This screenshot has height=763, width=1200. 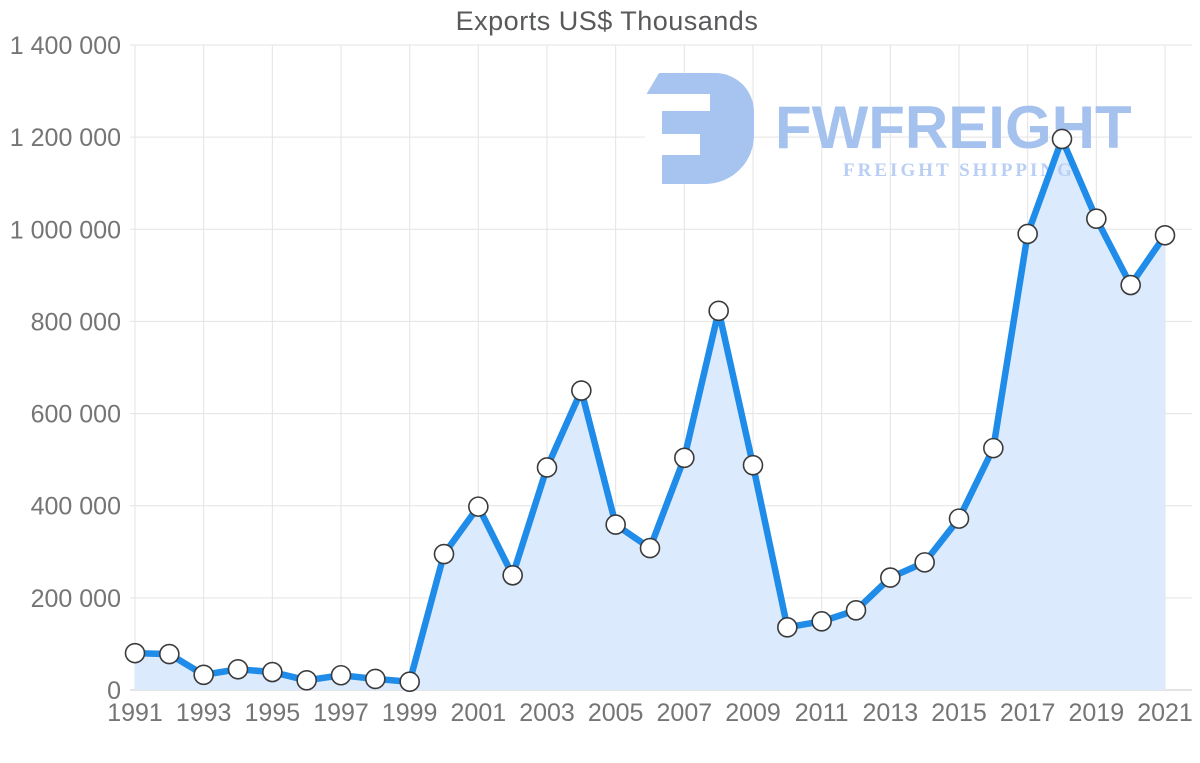 What do you see at coordinates (204, 713) in the screenshot?
I see `x-tick-label: 1993` at bounding box center [204, 713].